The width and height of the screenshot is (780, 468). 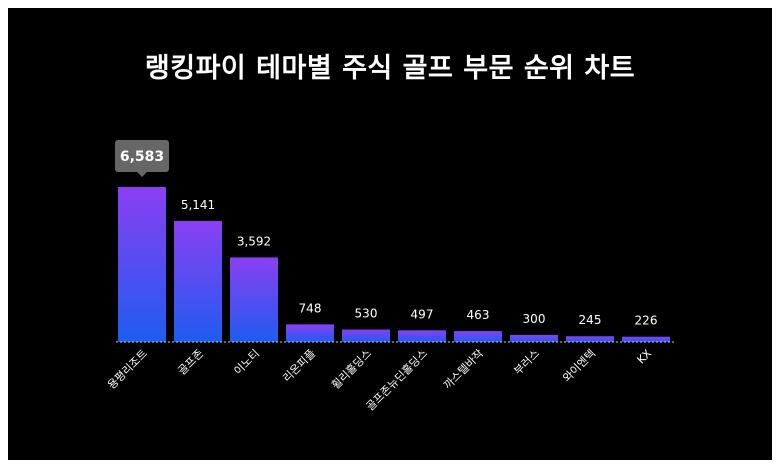 I want to click on category-label-5: 휠리홀딩스, so click(x=351, y=369).